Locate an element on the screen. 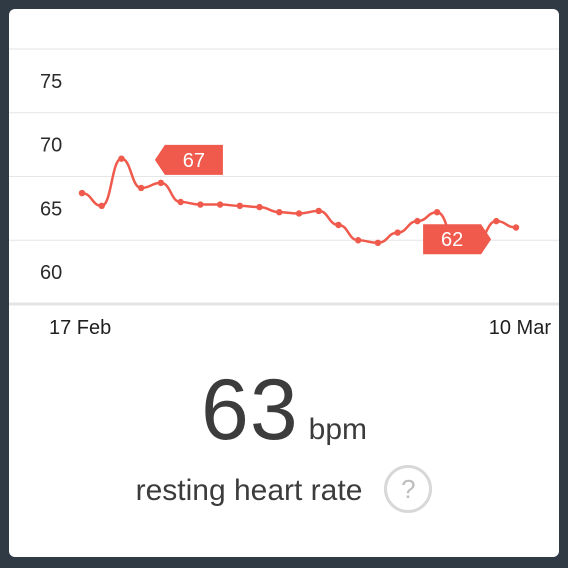 This screenshot has width=568, height=568. y-tick-label: 70 is located at coordinates (51, 146).